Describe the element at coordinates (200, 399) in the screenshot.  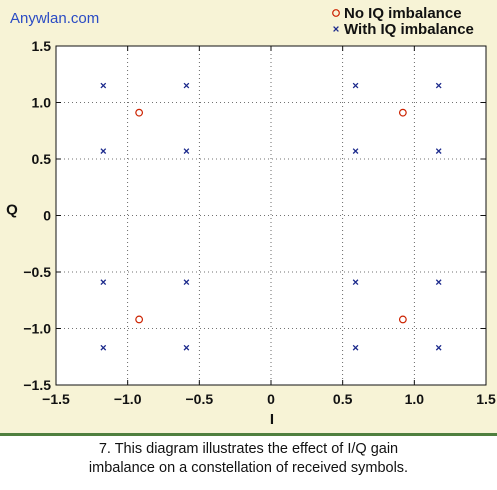
I see `x-tick-label: −0.5` at that location.